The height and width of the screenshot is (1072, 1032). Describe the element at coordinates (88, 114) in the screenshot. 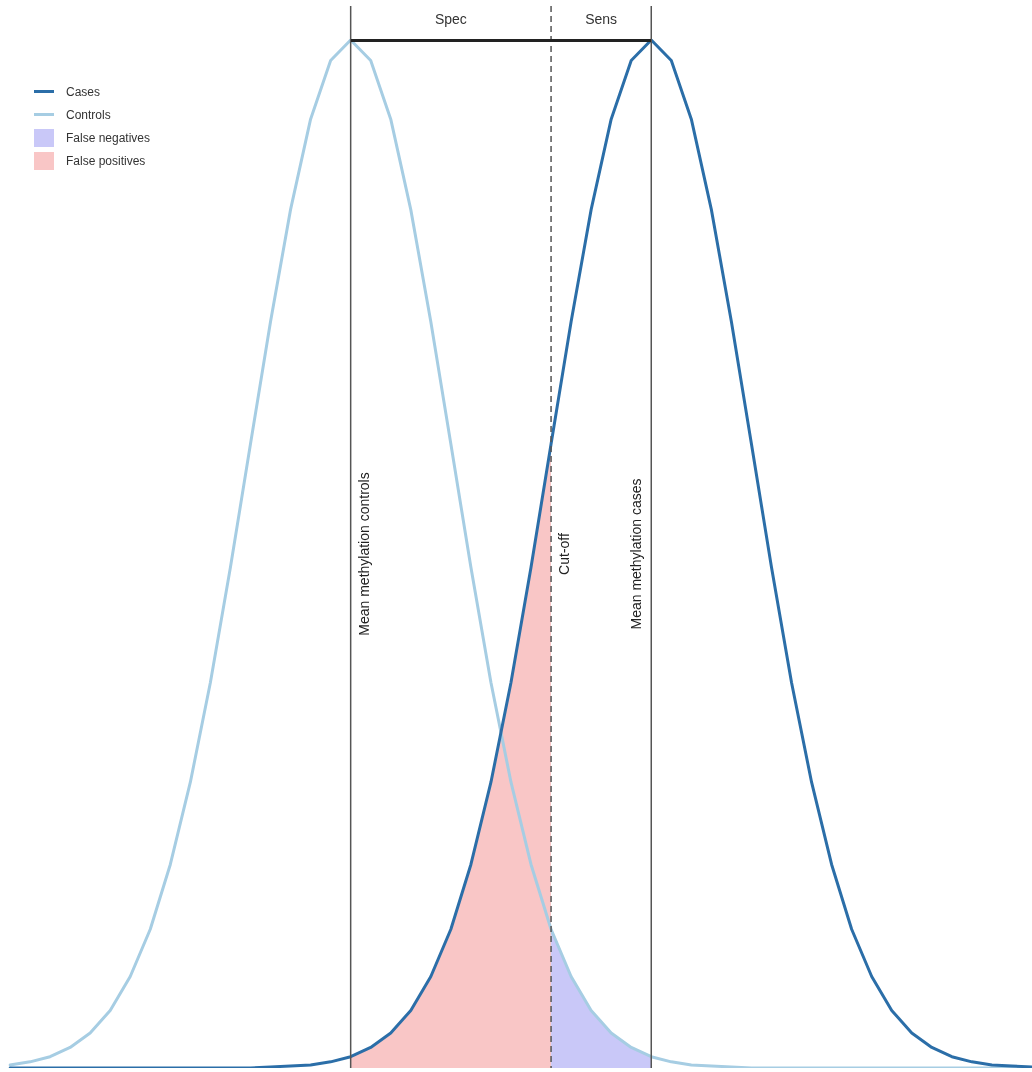

I see `legend-label: Controls` at that location.